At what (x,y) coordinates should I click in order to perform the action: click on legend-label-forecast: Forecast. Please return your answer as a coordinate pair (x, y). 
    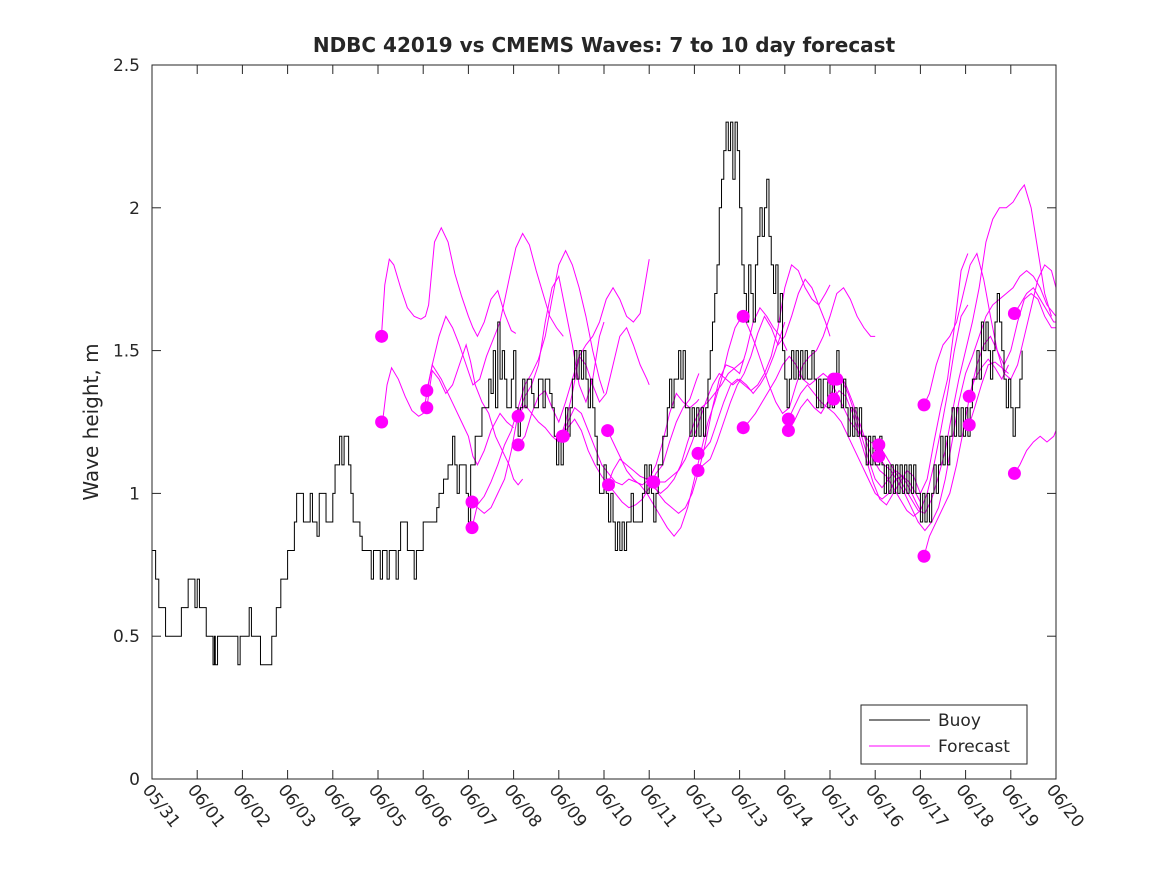
    Looking at the image, I should click on (974, 747).